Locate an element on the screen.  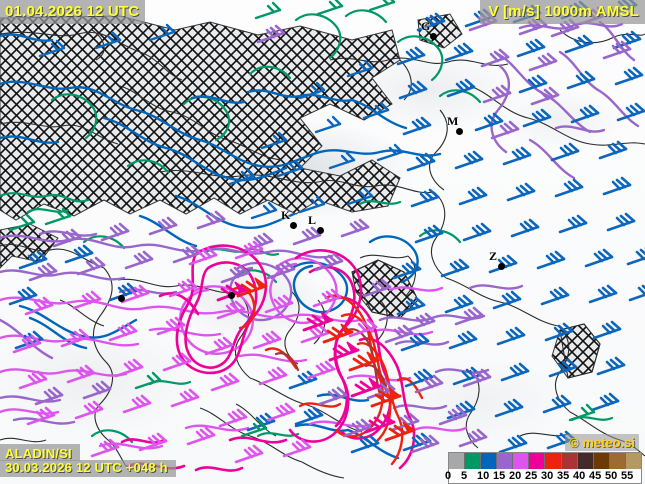
color-scale-tick: 20 is located at coordinates (515, 476).